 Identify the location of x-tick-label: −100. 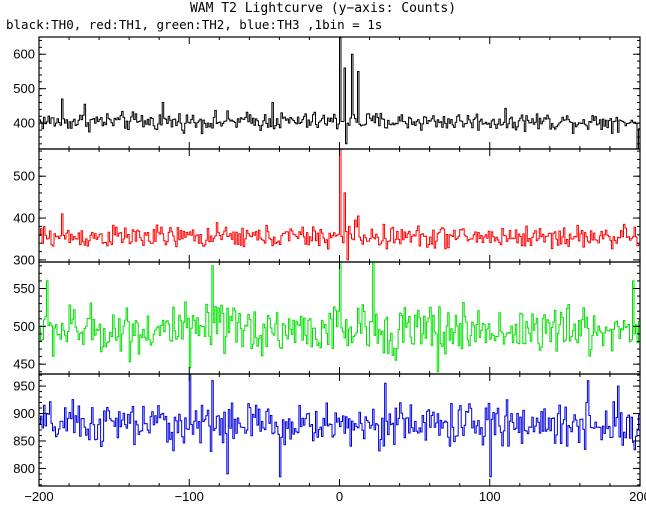
(189, 496).